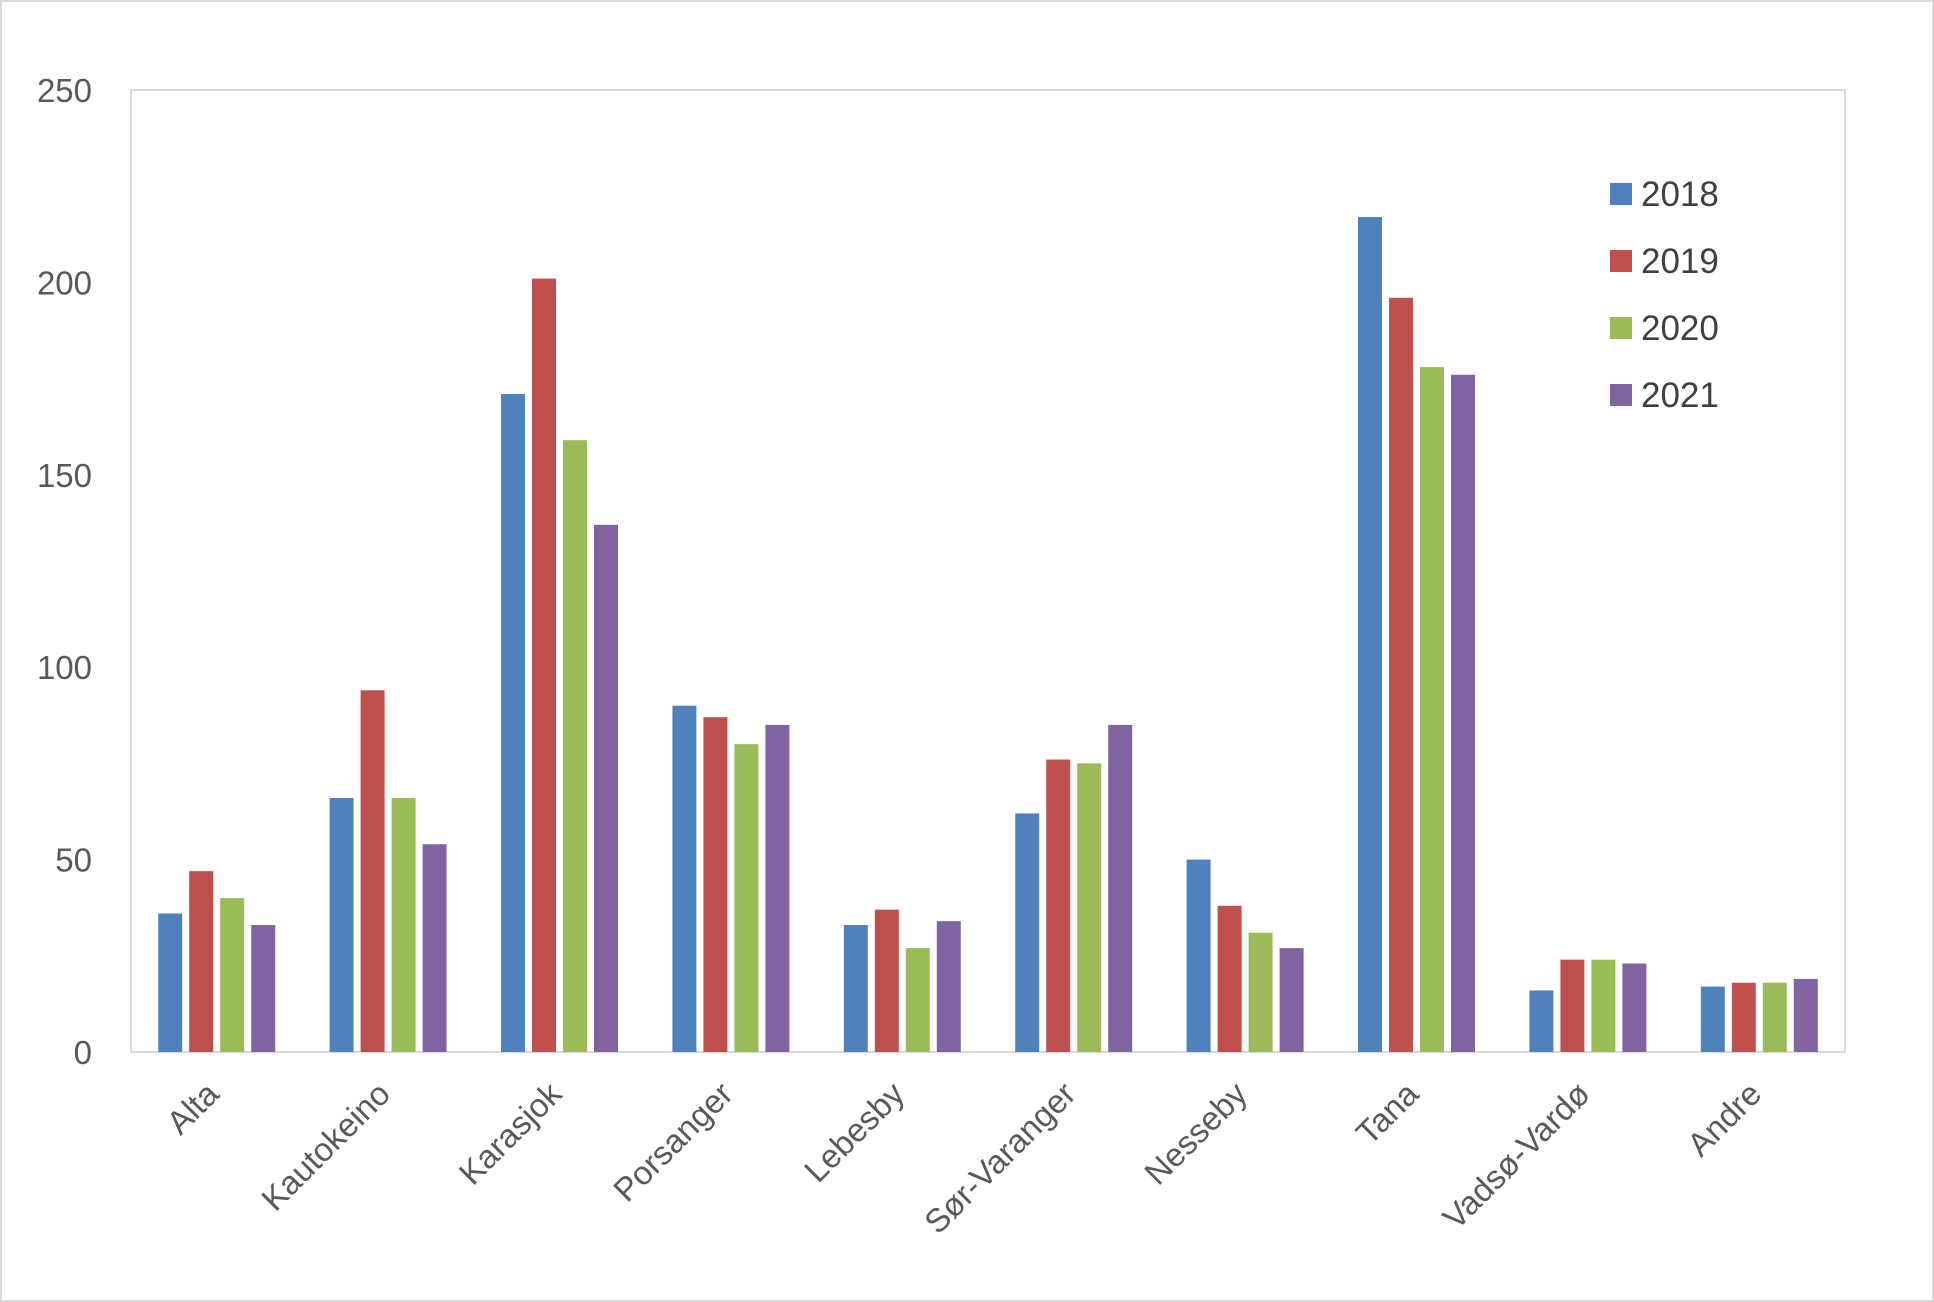 This screenshot has width=1934, height=1302. Describe the element at coordinates (263, 988) in the screenshot. I see `bar-alta-2021` at that location.